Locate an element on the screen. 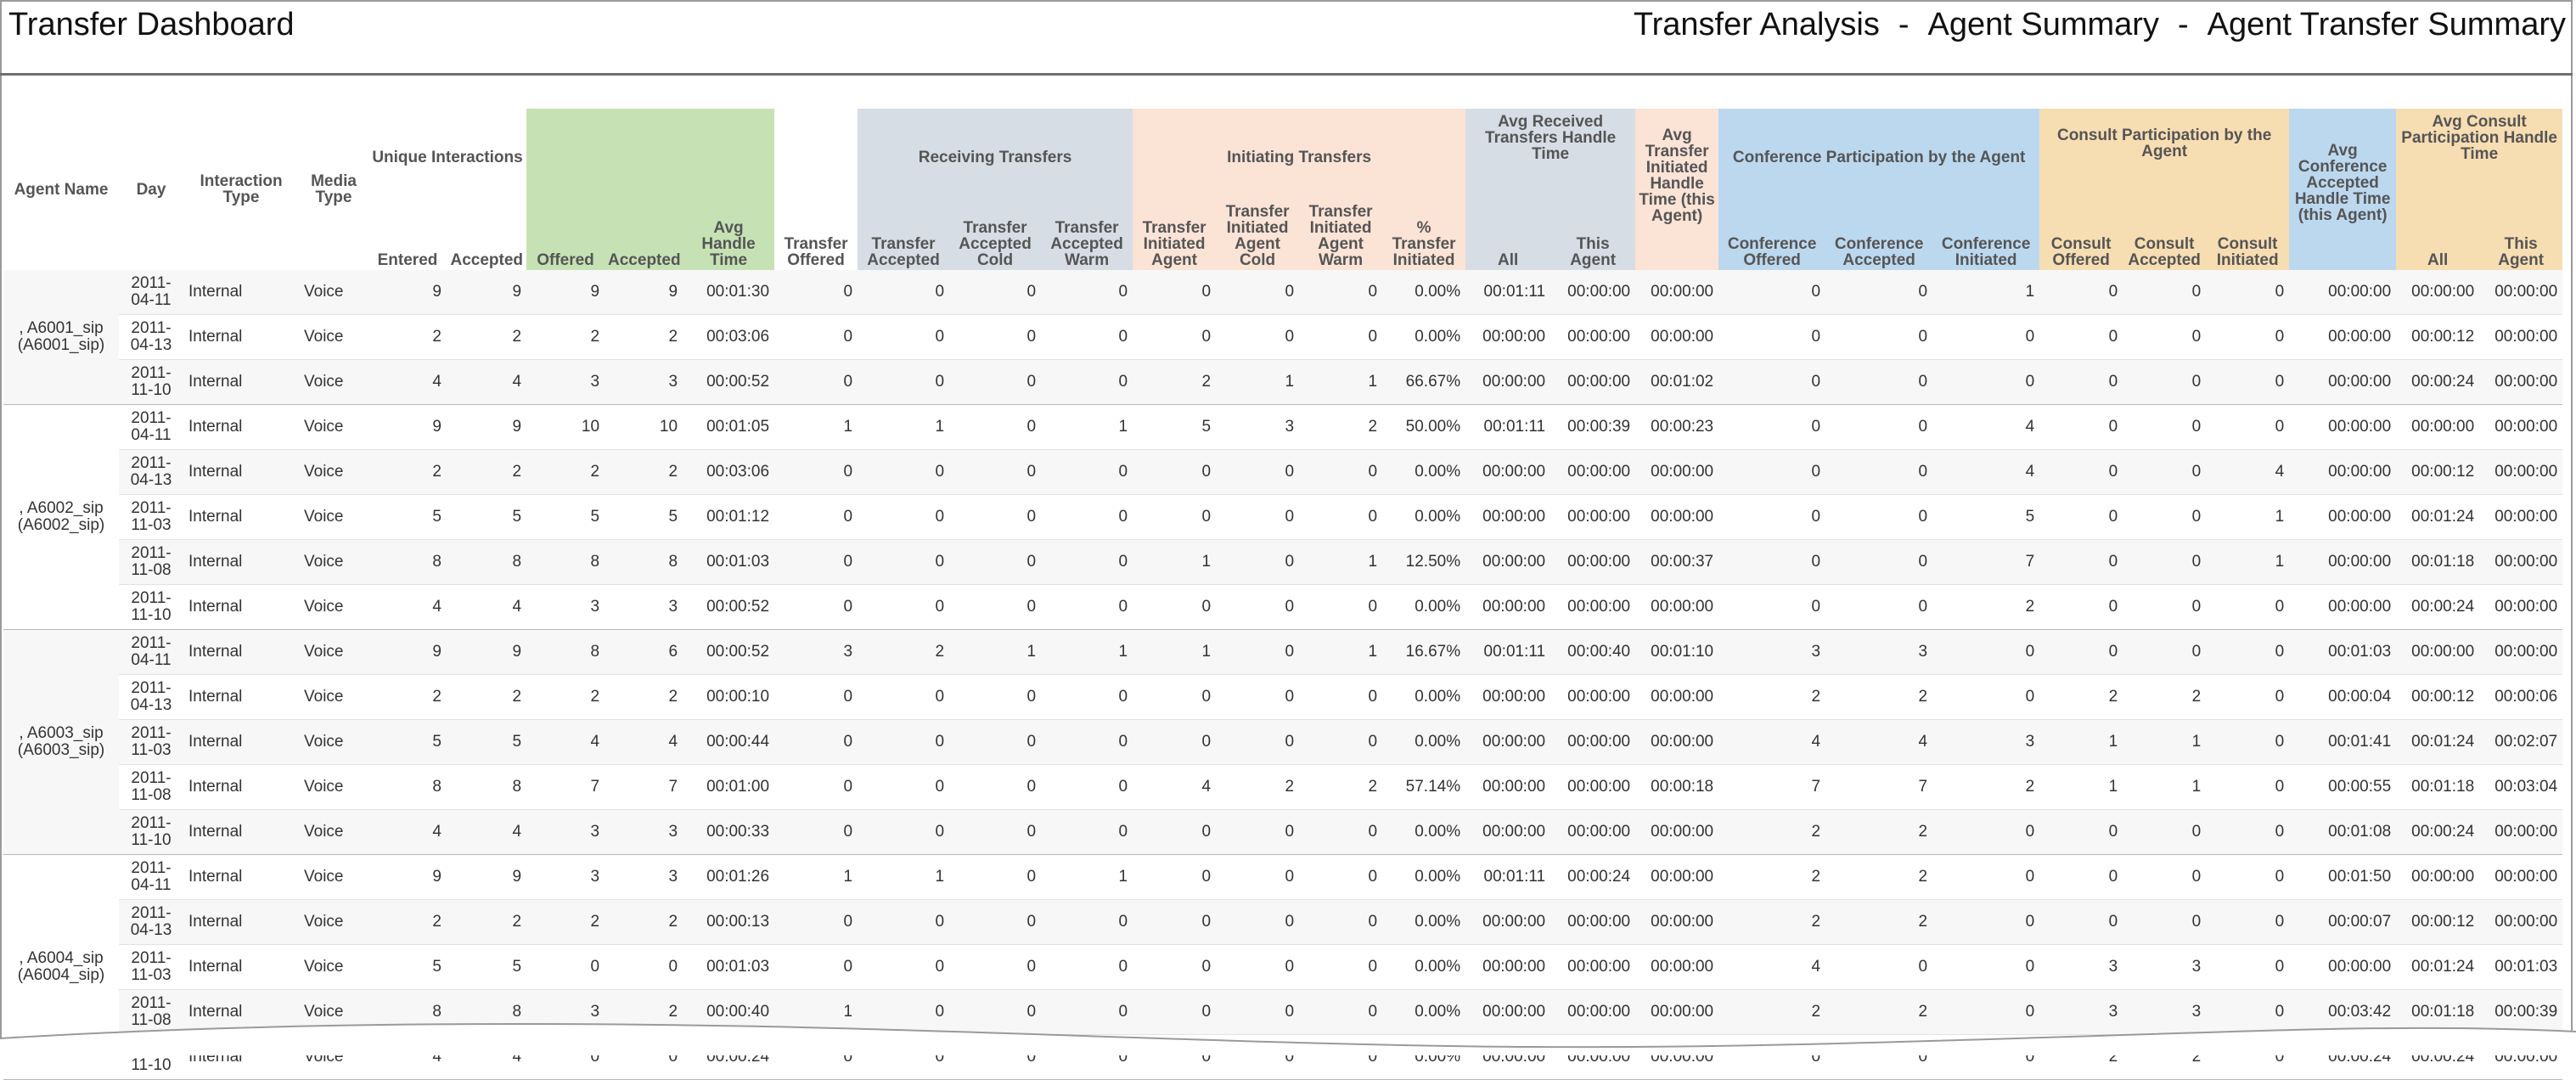 This screenshot has width=2576, height=1080. cell-accepted: 2 is located at coordinates (487, 472).